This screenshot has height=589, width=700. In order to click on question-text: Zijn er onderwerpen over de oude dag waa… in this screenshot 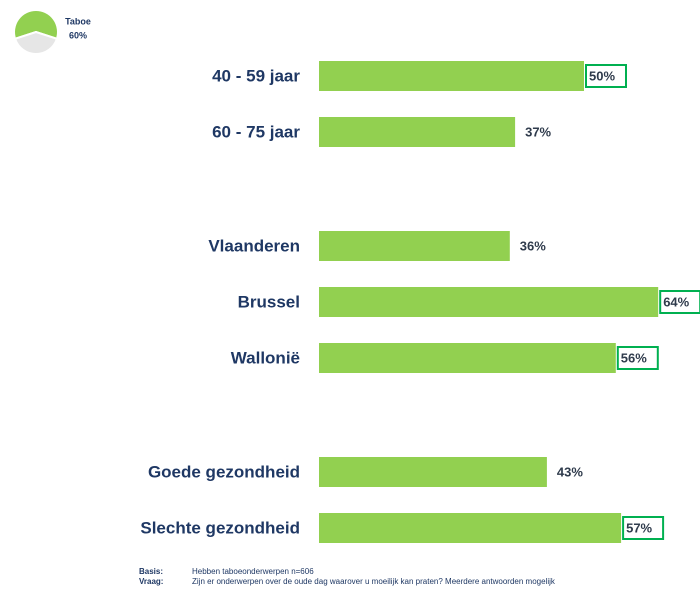, I will do `click(374, 581)`.